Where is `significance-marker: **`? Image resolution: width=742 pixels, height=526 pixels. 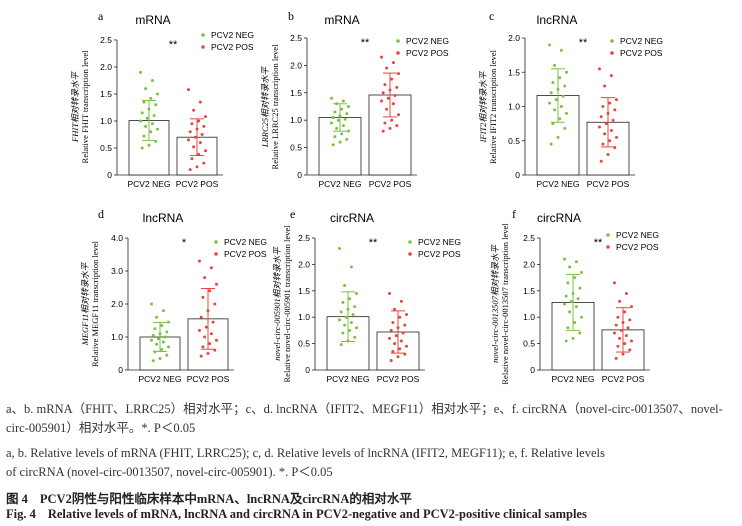
significance-marker: ** is located at coordinates (373, 243).